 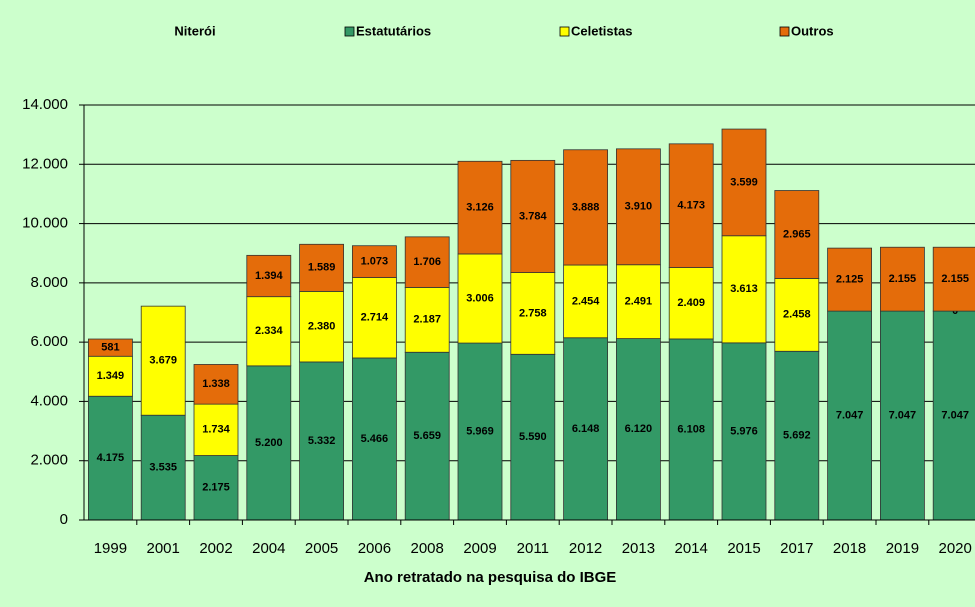 I want to click on legend-label: Celetistas, so click(x=601, y=30).